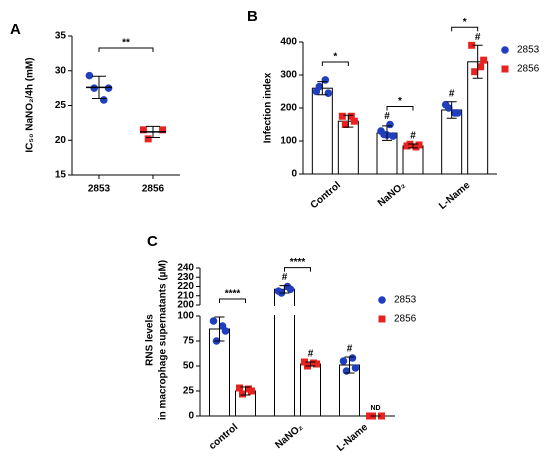 The height and width of the screenshot is (465, 550). I want to click on flag: ND, so click(375, 408).